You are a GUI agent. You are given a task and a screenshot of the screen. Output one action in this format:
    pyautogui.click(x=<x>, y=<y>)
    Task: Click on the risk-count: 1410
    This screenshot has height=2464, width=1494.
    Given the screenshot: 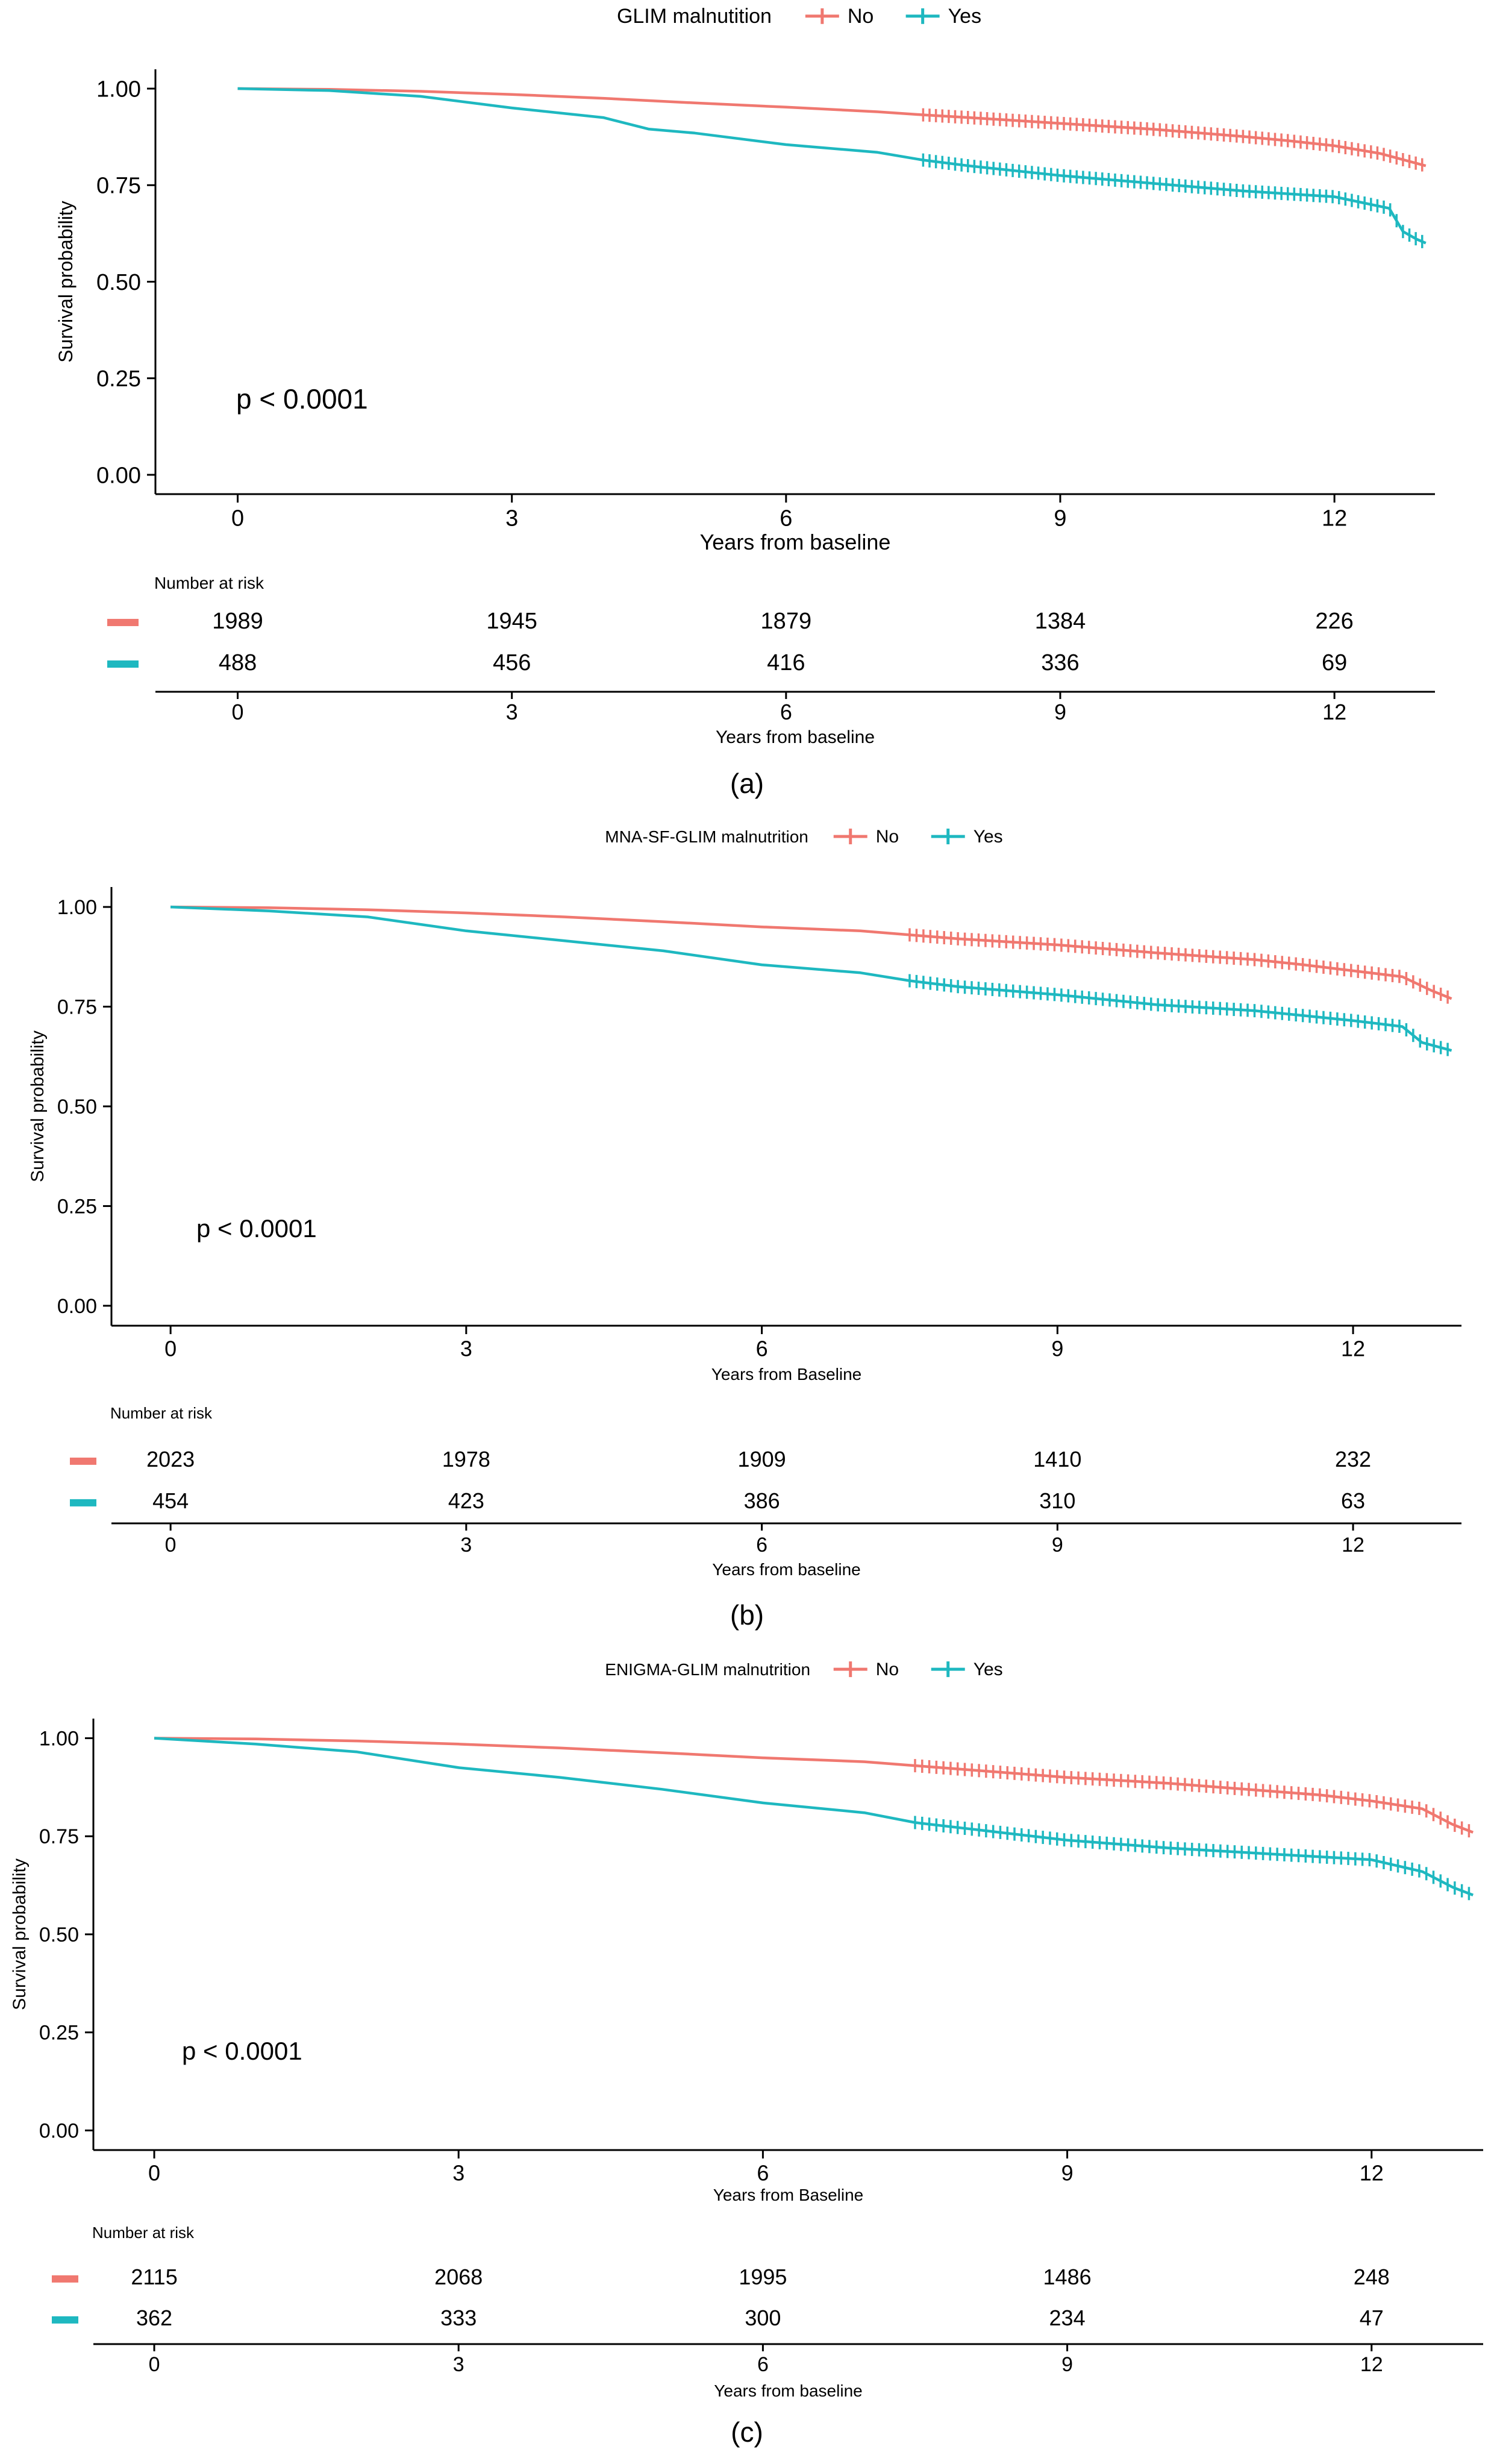 What is the action you would take?
    pyautogui.click(x=1057, y=1459)
    